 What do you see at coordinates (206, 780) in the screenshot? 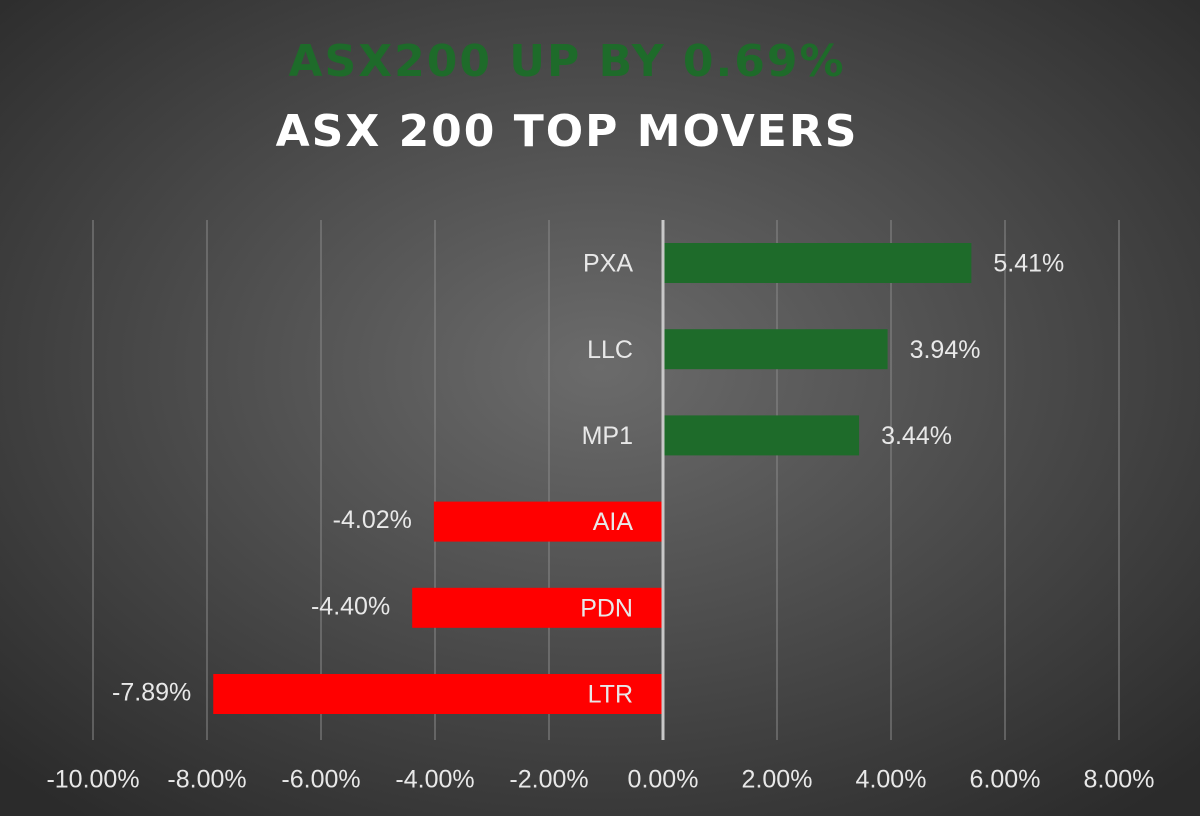
I see `x-tick-label: -8.00%` at bounding box center [206, 780].